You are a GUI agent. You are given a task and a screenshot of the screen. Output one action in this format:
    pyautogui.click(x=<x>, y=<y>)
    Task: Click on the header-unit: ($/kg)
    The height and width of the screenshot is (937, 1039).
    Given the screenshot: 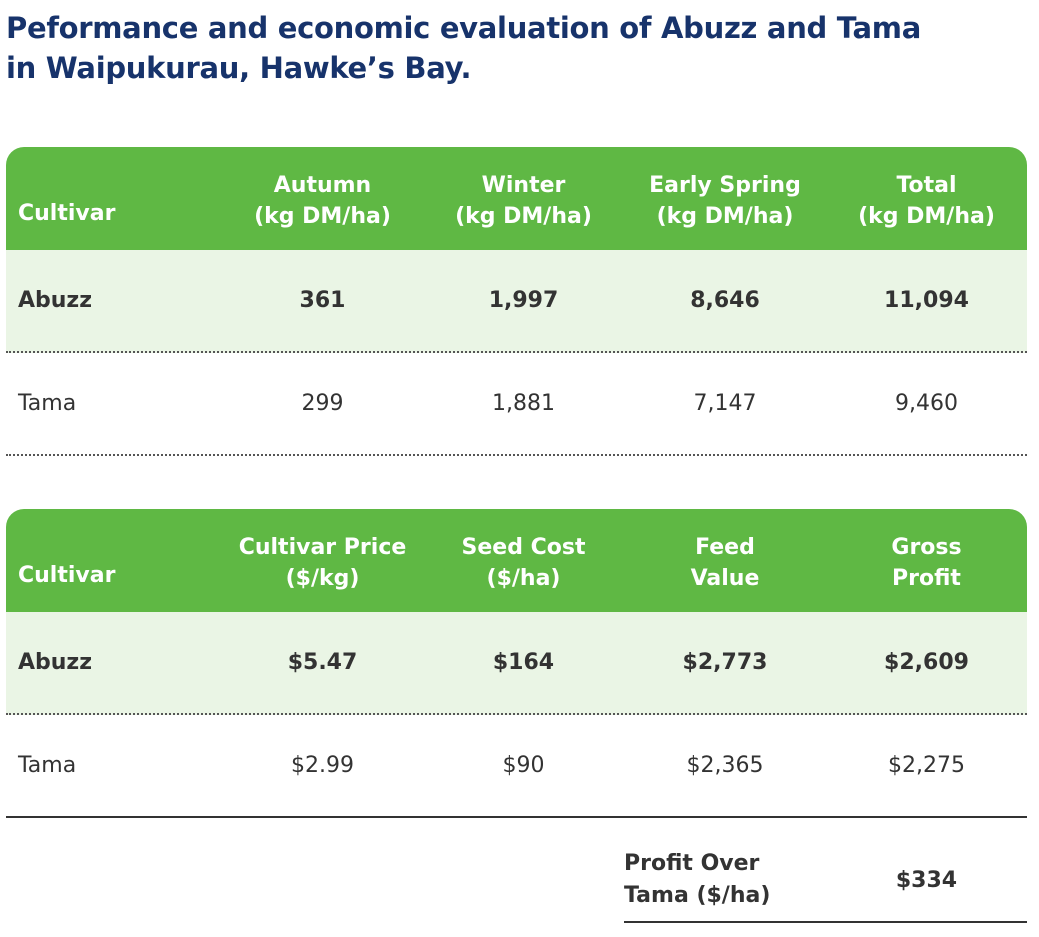 What is the action you would take?
    pyautogui.click(x=322, y=578)
    